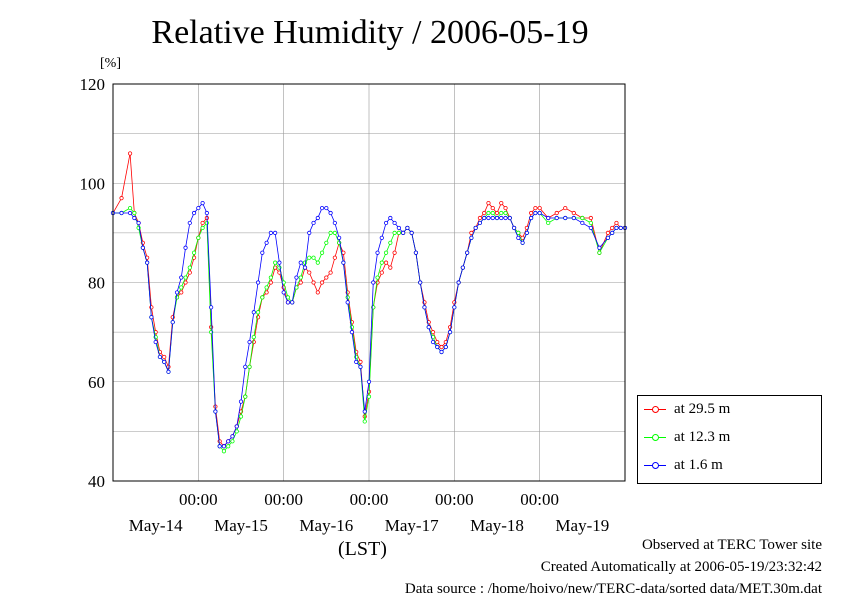 This screenshot has width=842, height=598. Describe the element at coordinates (729, 439) in the screenshot. I see `legend: at 29.5 m at 12.3 m at 1.6 m` at that location.